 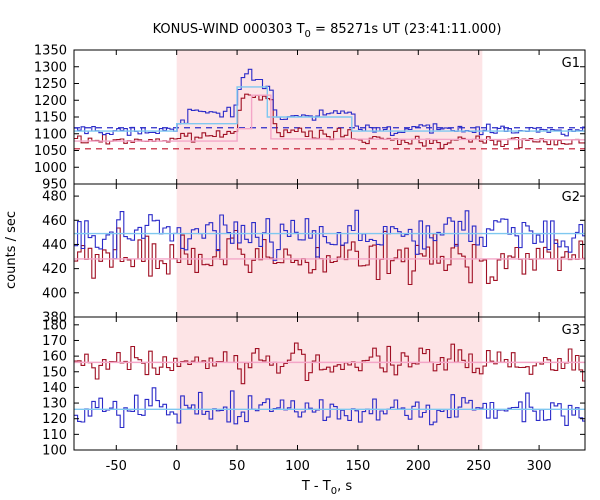 I want to click on y-tick-label: 440, so click(x=54, y=245).